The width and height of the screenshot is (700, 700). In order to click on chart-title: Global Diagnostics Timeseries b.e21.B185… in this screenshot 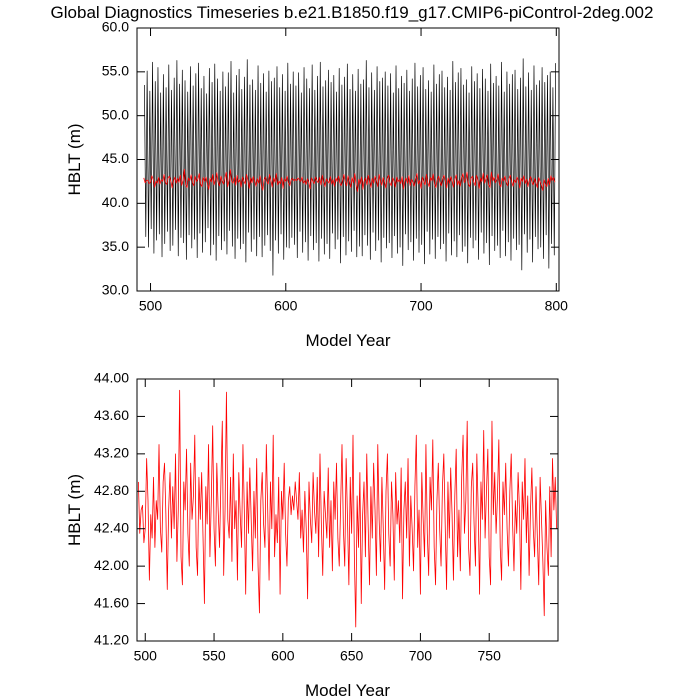, I will do `click(352, 12)`.